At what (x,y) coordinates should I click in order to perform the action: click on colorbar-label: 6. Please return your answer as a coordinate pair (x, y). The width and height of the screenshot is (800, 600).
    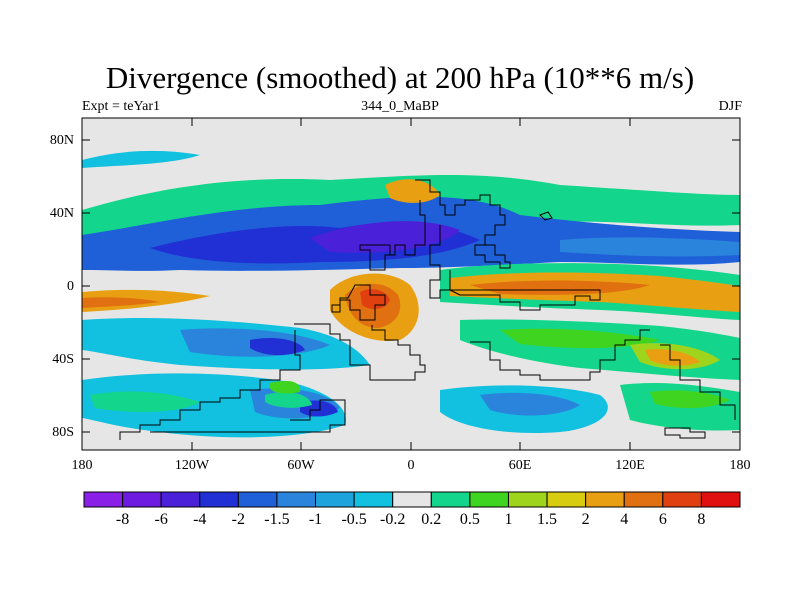
    Looking at the image, I should click on (662, 519).